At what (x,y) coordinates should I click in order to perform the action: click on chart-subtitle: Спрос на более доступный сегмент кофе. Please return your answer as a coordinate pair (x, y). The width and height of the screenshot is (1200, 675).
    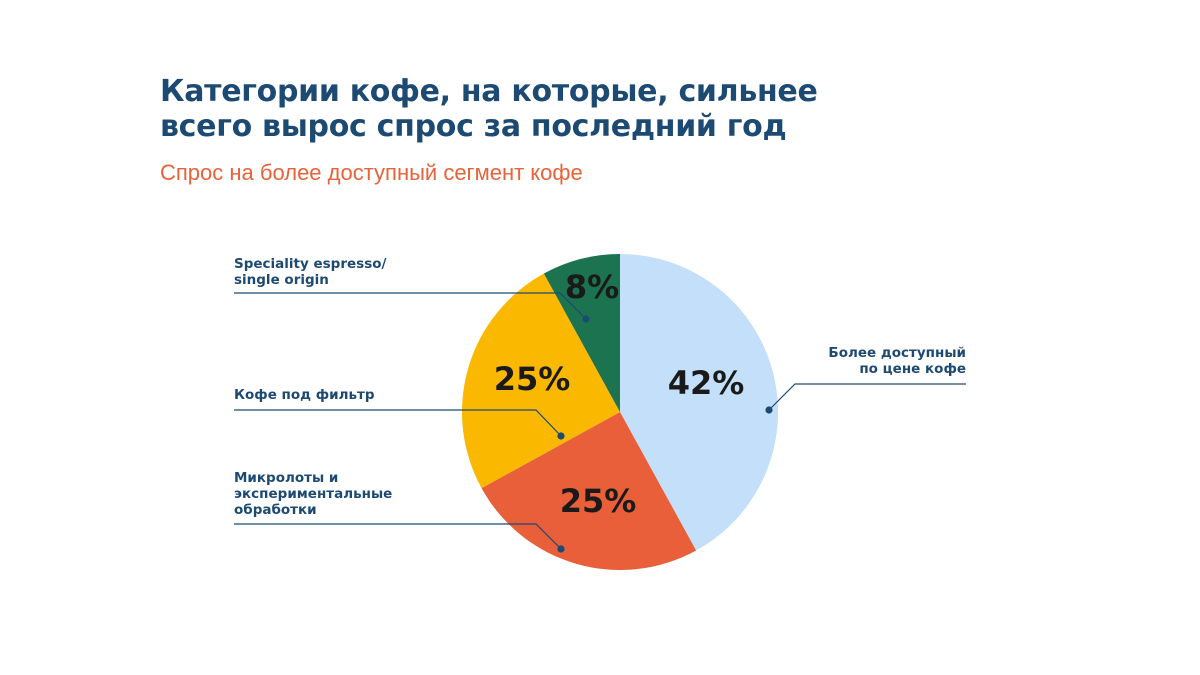
    Looking at the image, I should click on (371, 172).